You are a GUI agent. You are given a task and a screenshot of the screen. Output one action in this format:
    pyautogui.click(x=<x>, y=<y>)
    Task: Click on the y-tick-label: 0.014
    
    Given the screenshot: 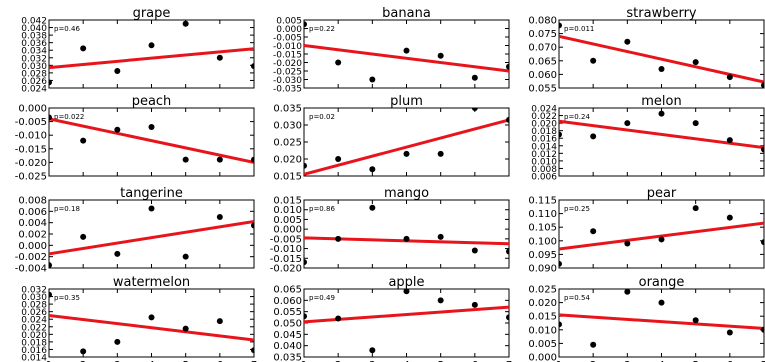 What is the action you would take?
    pyautogui.click(x=544, y=147)
    